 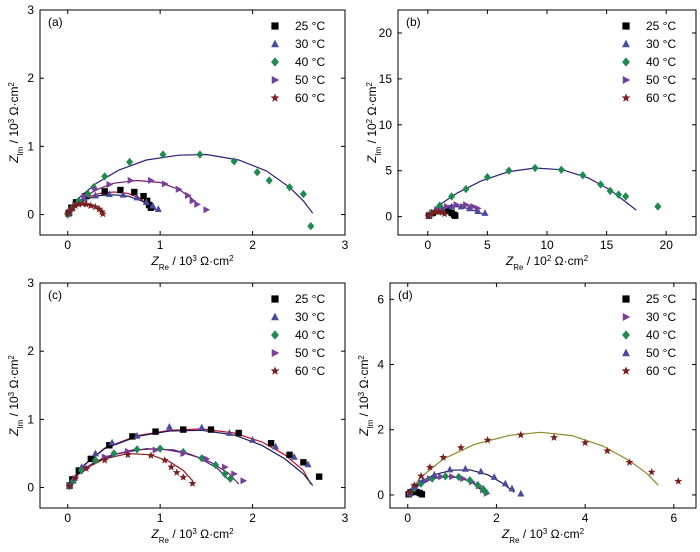 I want to click on panel-label: (c), so click(x=55, y=295).